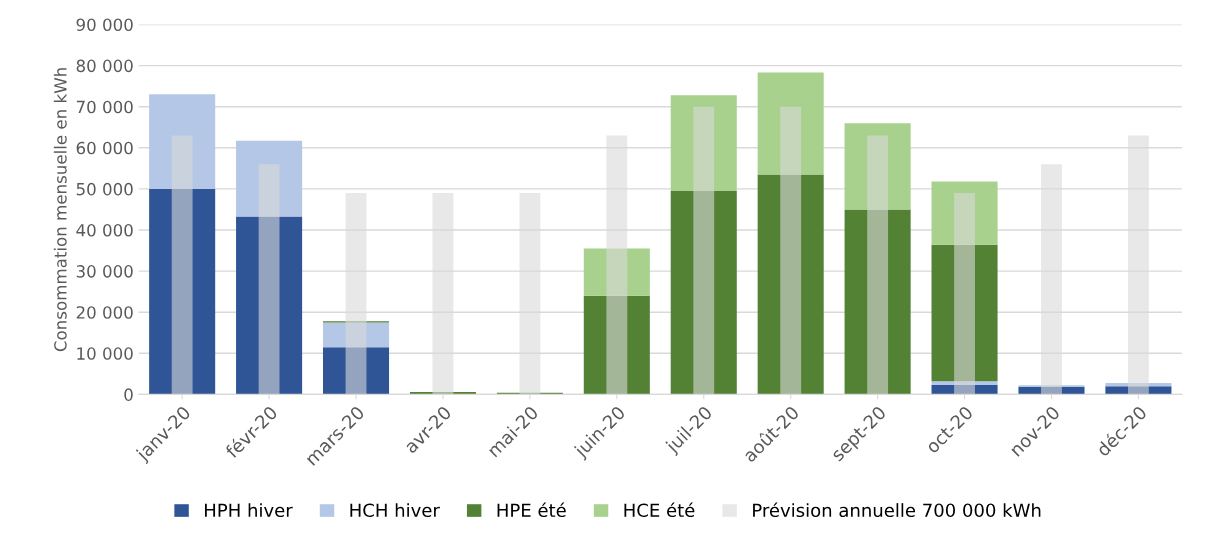  Describe the element at coordinates (104, 230) in the screenshot. I see `y-tick-label: 40 000` at that location.